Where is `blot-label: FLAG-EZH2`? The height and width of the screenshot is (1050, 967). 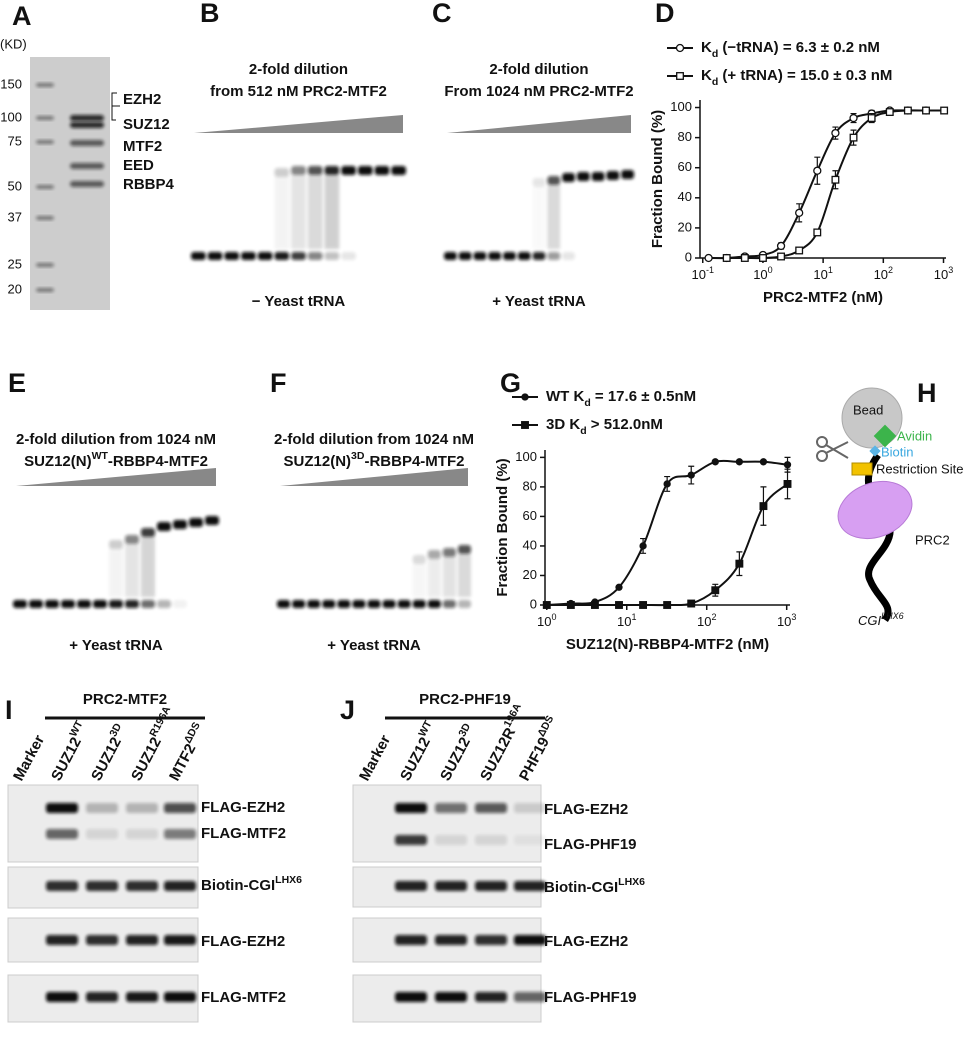 blot-label: FLAG-EZH2 is located at coordinates (243, 807).